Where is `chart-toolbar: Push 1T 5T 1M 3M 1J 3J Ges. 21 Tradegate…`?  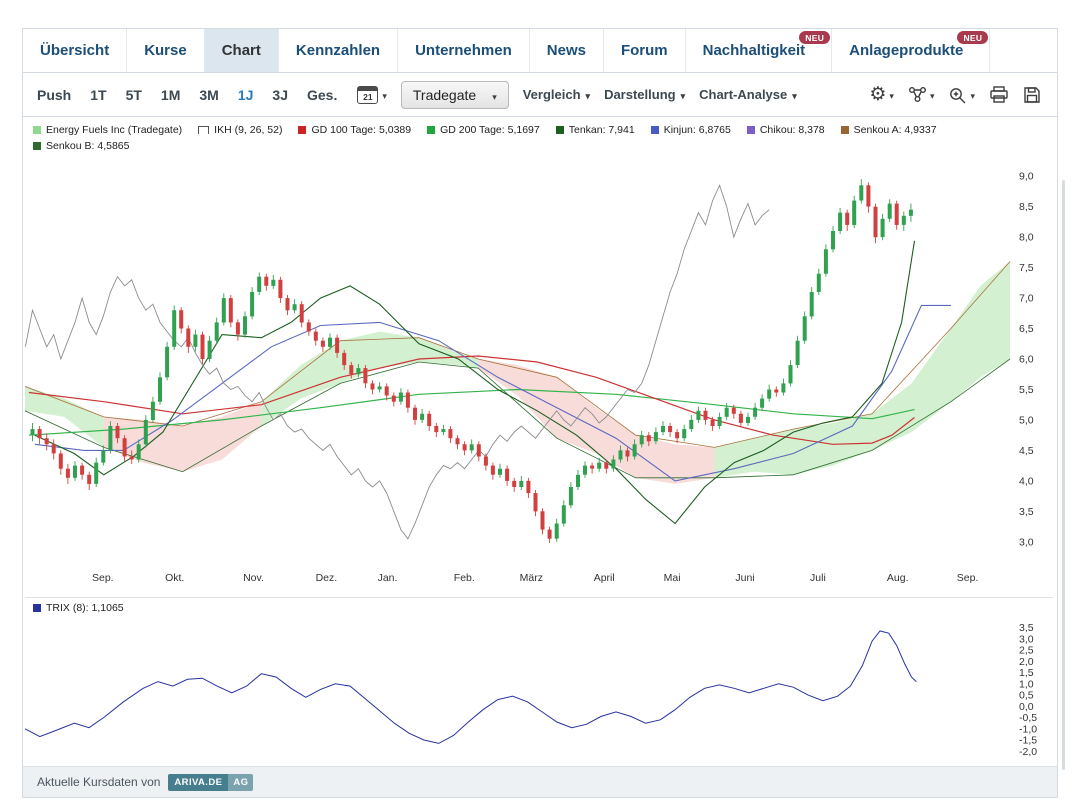
chart-toolbar: Push 1T 5T 1M 3M 1J 3J Ges. 21 Tradegate… is located at coordinates (540, 95).